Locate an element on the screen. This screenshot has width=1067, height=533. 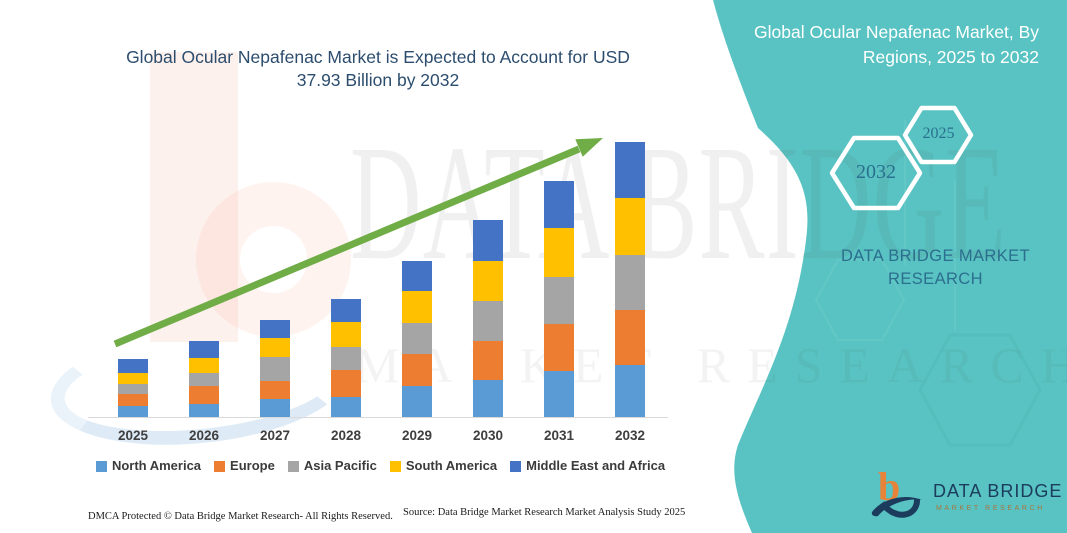
legend-item: North America is located at coordinates (148, 465).